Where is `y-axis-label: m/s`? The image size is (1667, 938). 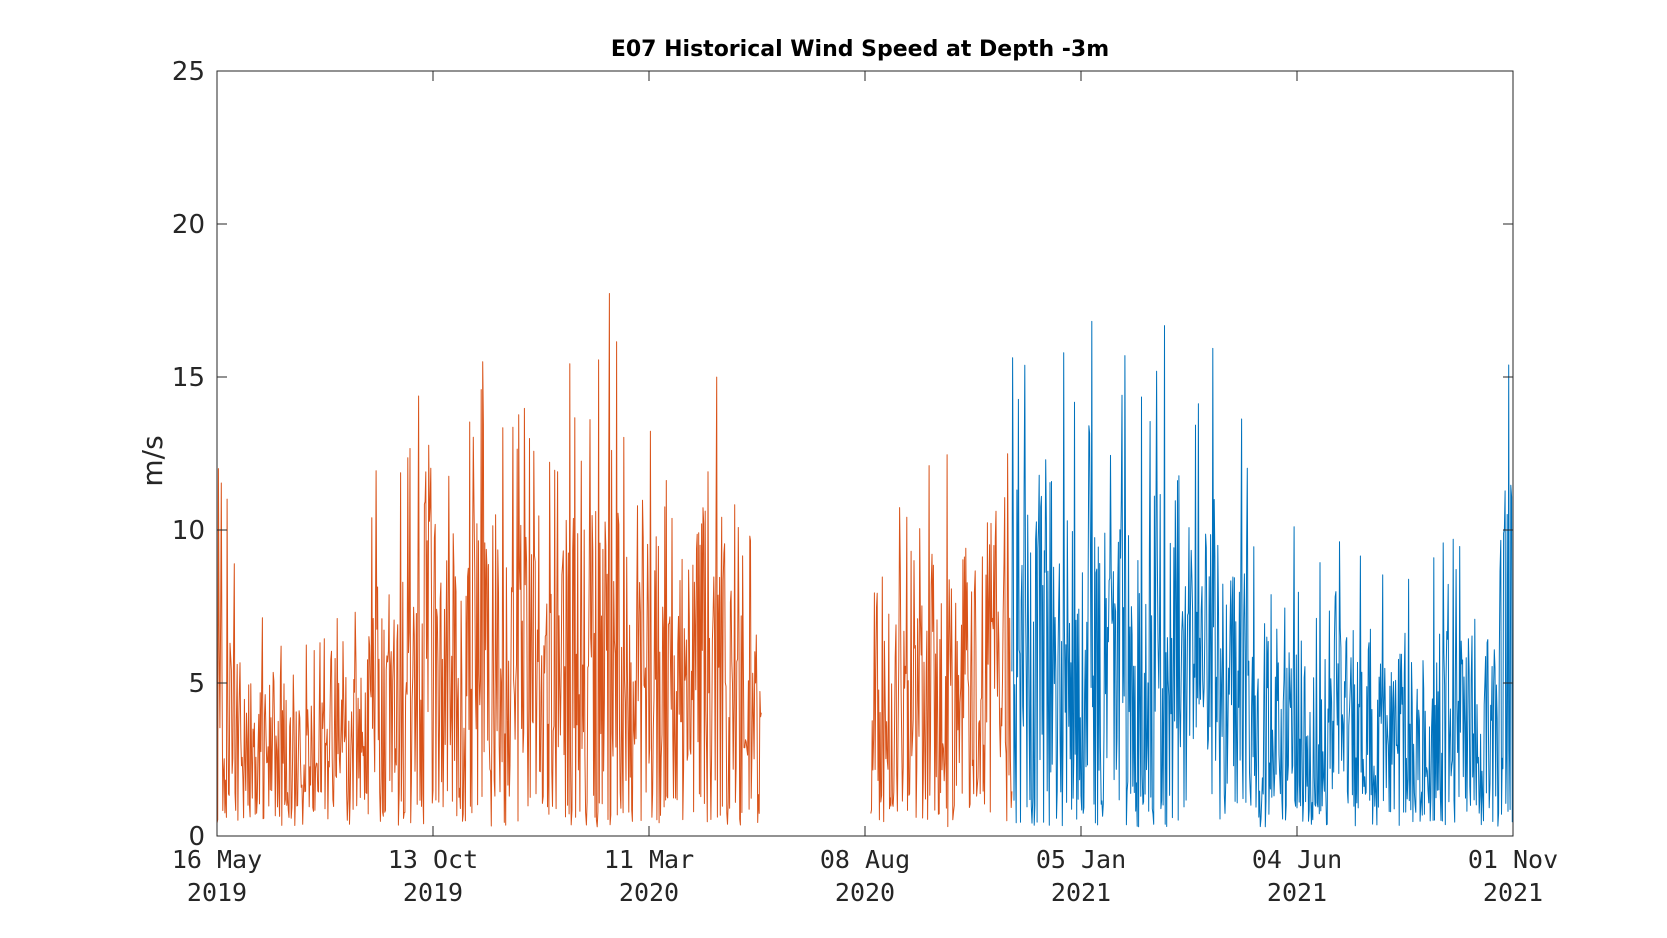 y-axis-label: m/s is located at coordinates (152, 460).